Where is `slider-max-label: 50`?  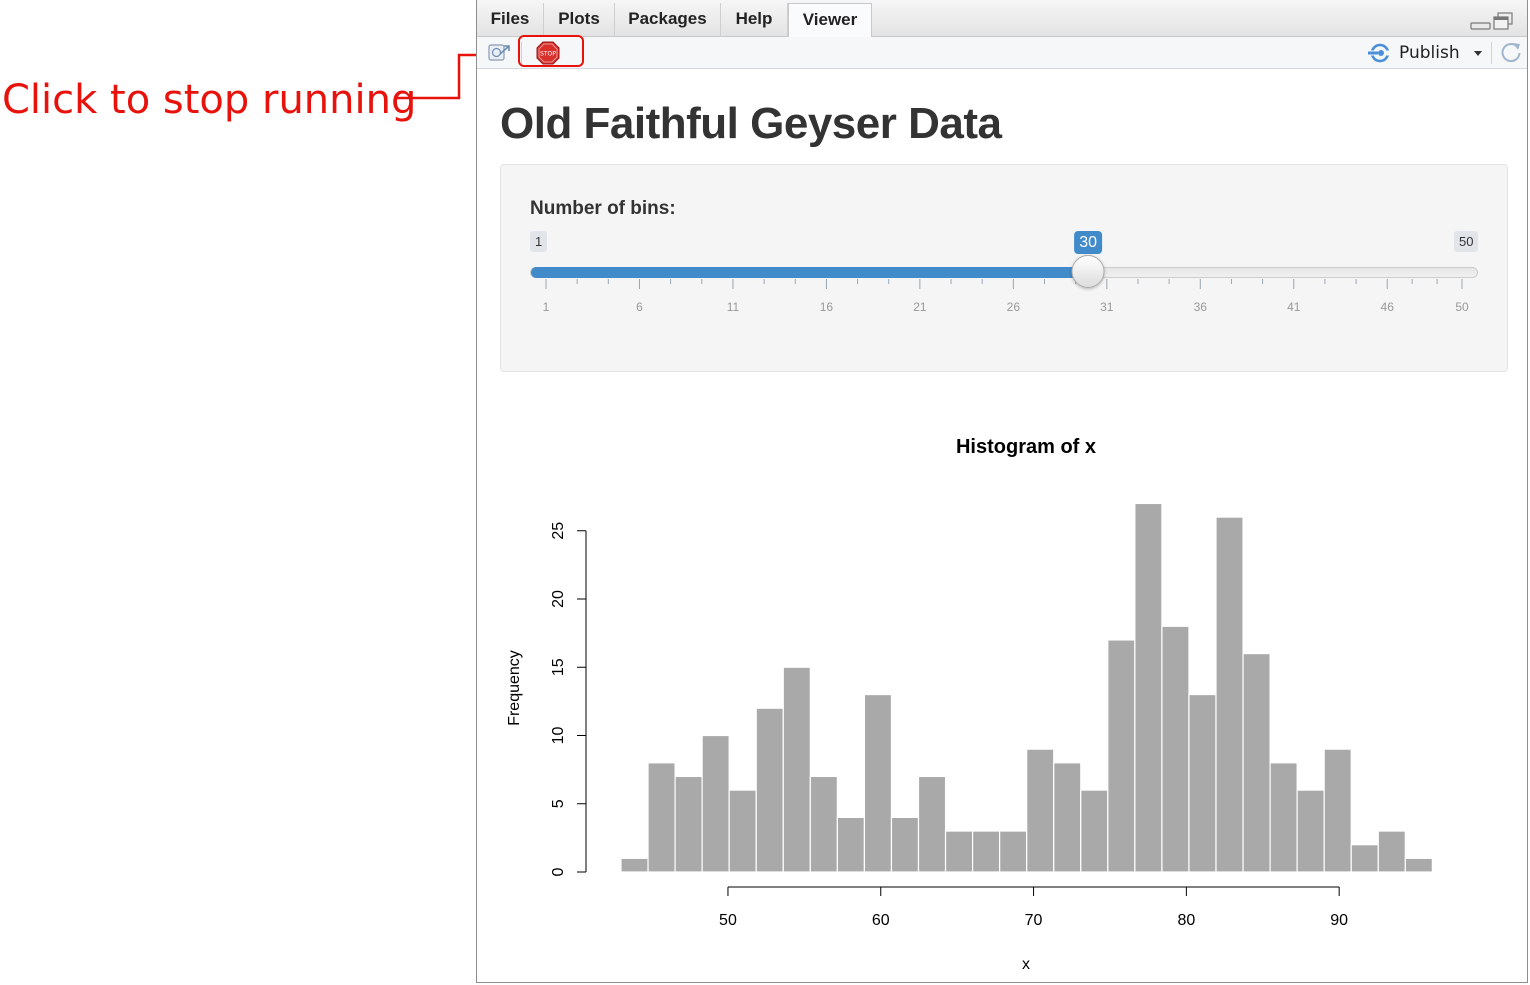
slider-max-label: 50 is located at coordinates (1466, 241).